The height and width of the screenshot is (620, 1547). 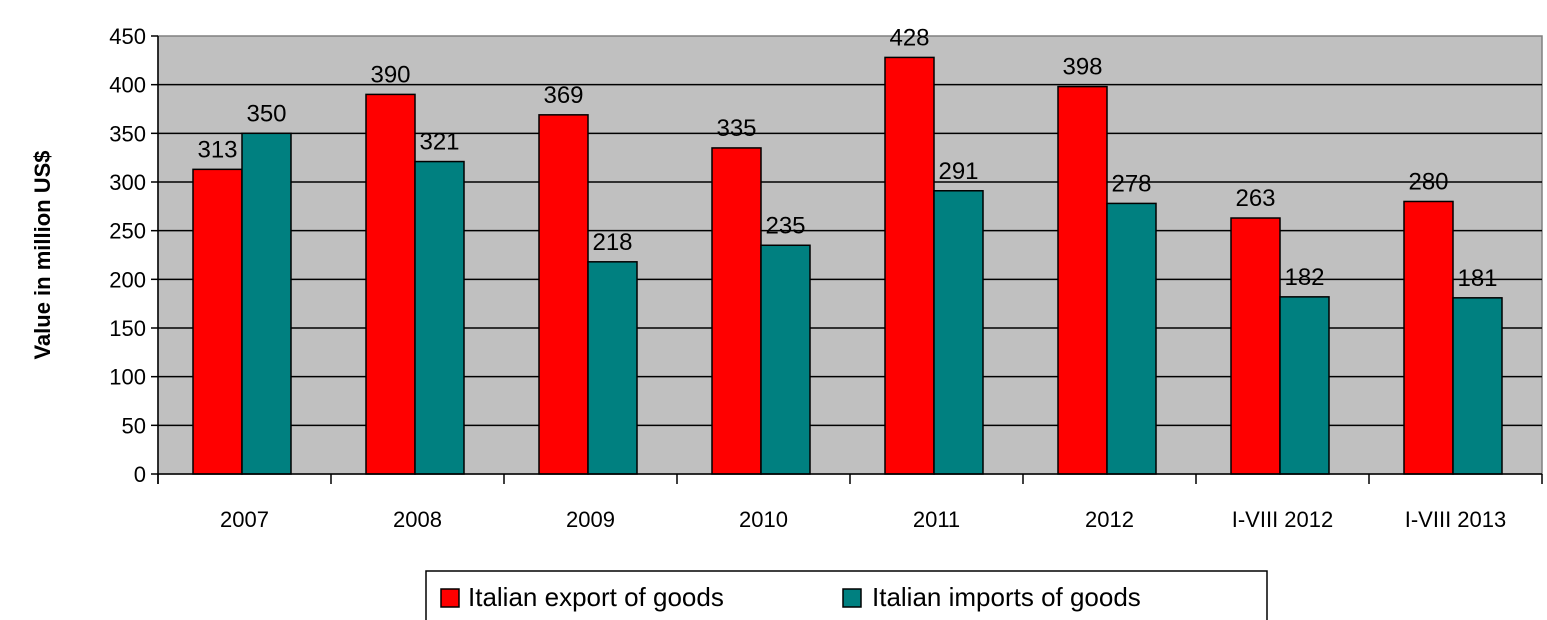 I want to click on y-tick-label: 50, so click(x=134, y=425).